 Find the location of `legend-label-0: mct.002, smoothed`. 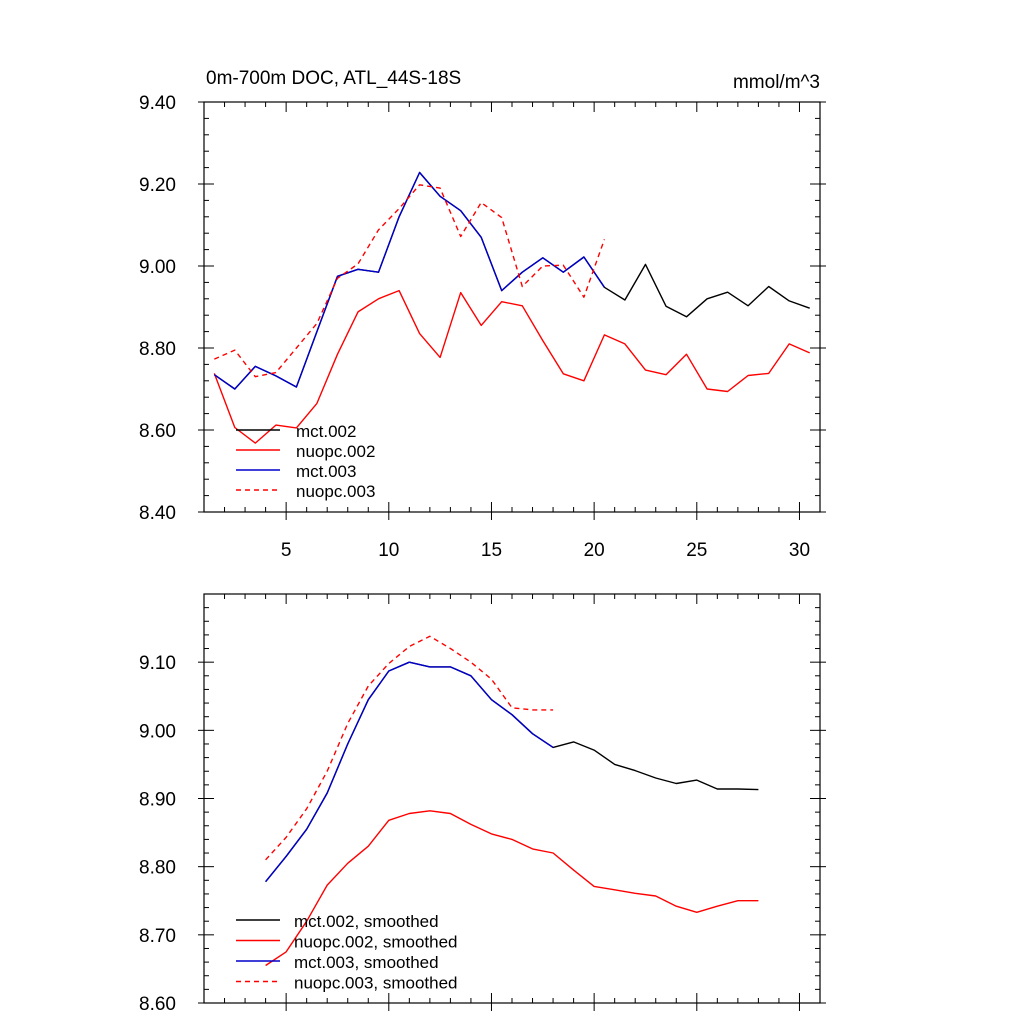

legend-label-0: mct.002, smoothed is located at coordinates (366, 921).